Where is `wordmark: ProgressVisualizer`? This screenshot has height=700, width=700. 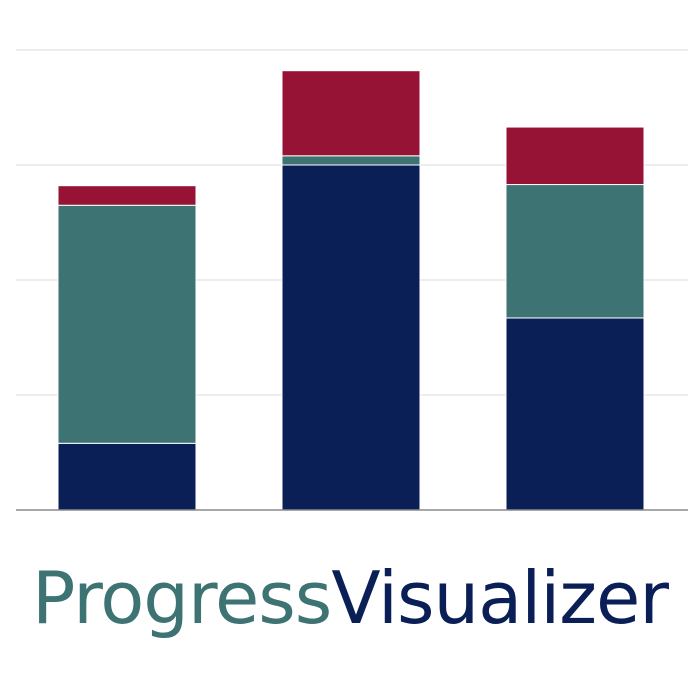
wordmark: ProgressVisualizer is located at coordinates (350, 598).